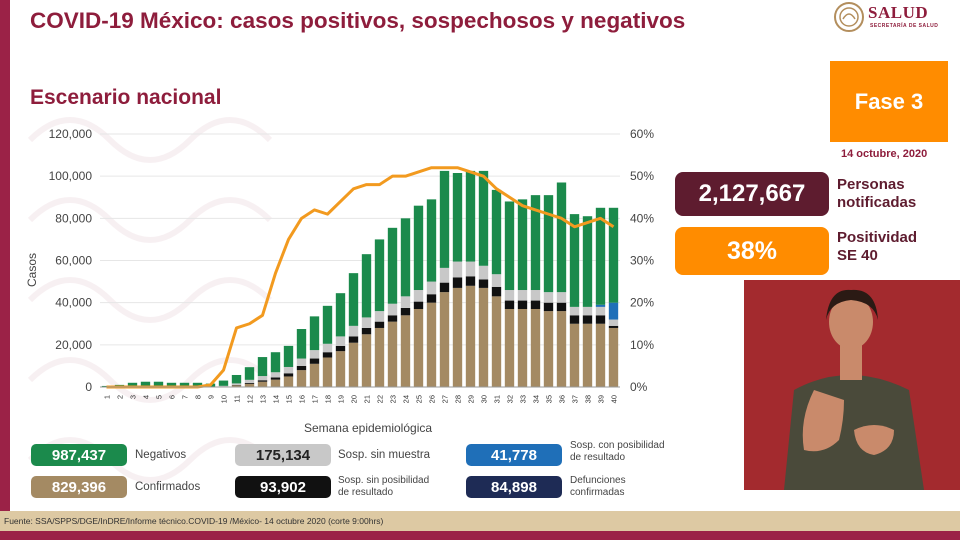 The height and width of the screenshot is (540, 960). What do you see at coordinates (384, 480) in the screenshot?
I see `legend-unresolvable-label-line-1: Sosp. sin posibilidad` at bounding box center [384, 480].